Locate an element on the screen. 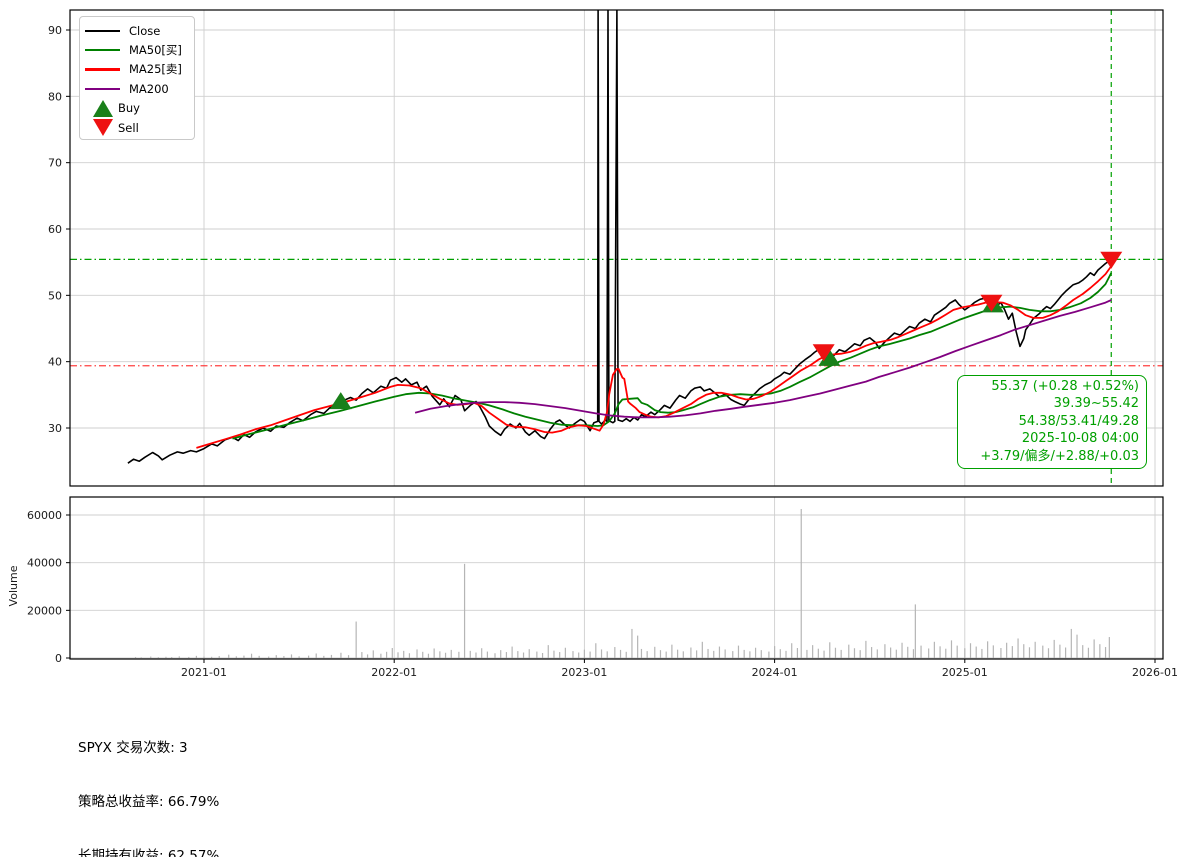  price-ytick-label: 60 is located at coordinates (55, 229).